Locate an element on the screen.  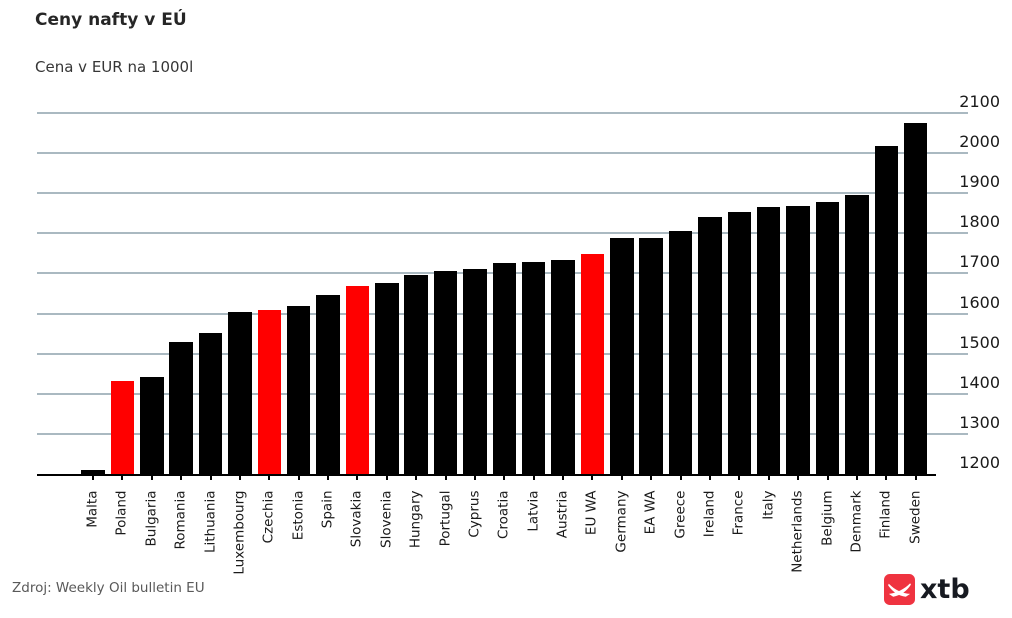
source-note: Zdroj: Weekly Oil bulletin EU is located at coordinates (108, 588).